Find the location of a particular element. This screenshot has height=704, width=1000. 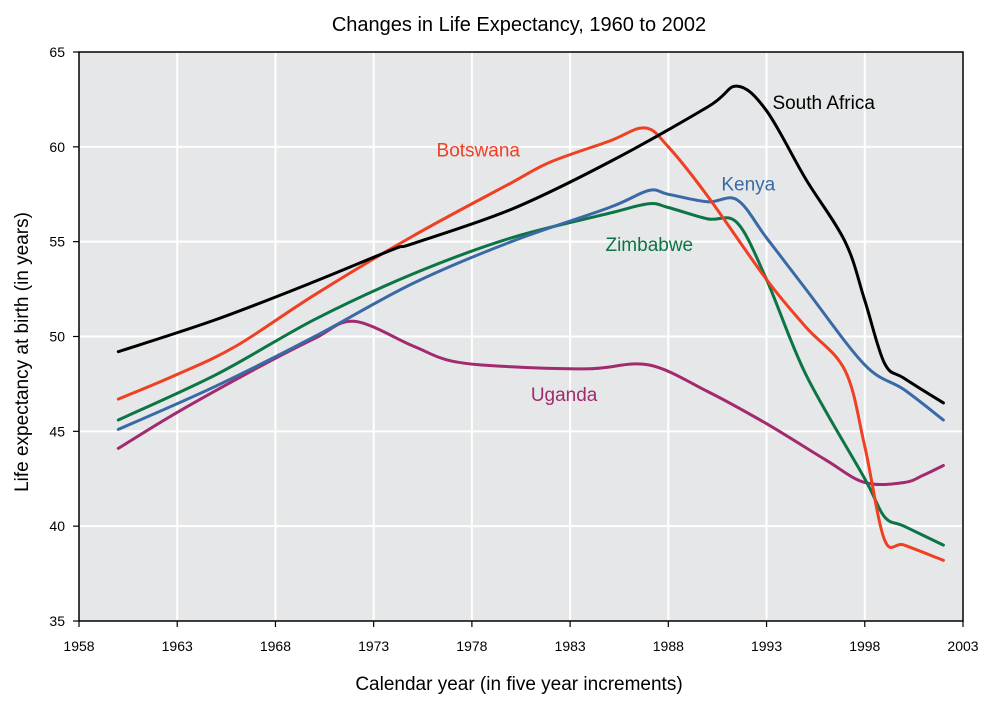

x-tick-label: 2003 is located at coordinates (962, 646).